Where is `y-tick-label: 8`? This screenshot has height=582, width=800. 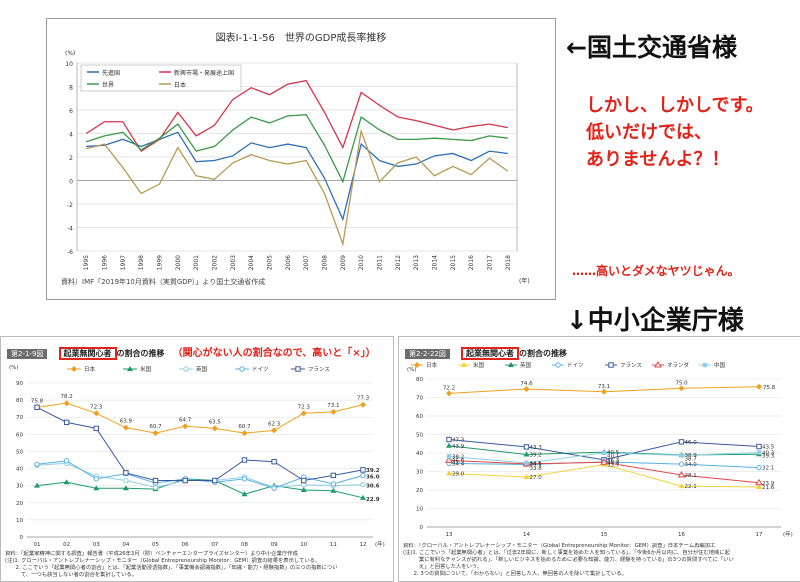 y-tick-label: 8 is located at coordinates (71, 88).